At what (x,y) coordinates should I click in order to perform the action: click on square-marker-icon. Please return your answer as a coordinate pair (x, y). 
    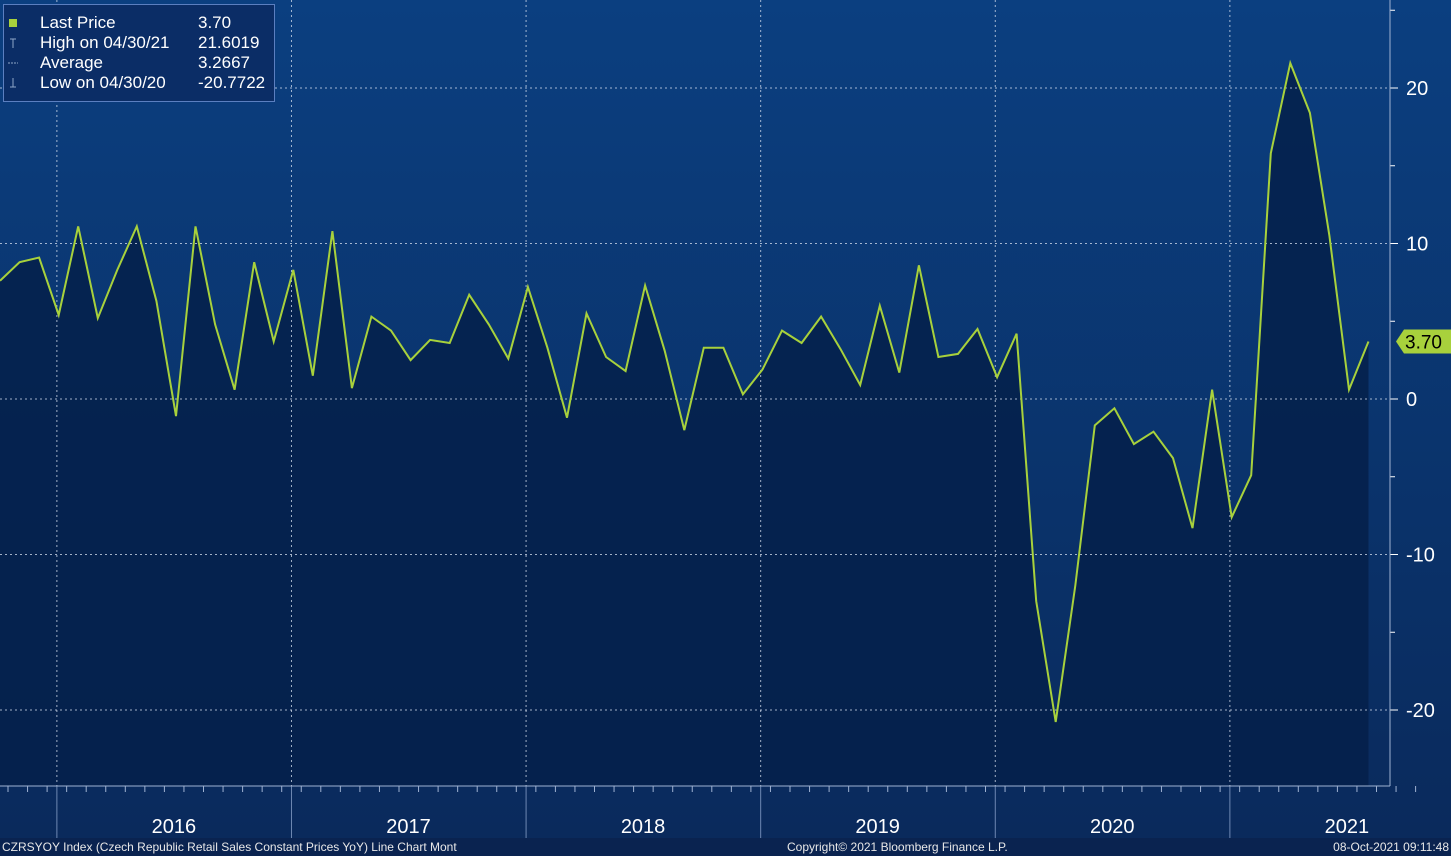
    Looking at the image, I should click on (13, 23).